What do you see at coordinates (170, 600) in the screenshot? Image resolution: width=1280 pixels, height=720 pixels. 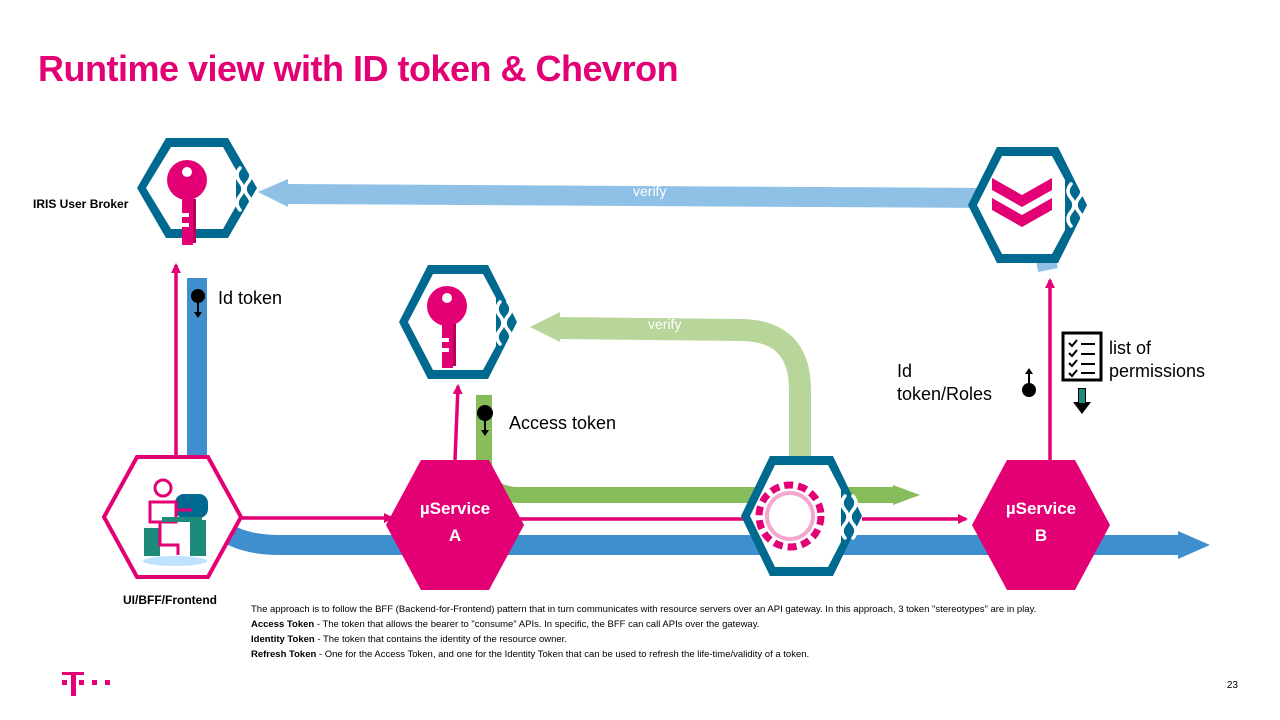 I see `frontend-label: UI/BFF/Frontend` at bounding box center [170, 600].